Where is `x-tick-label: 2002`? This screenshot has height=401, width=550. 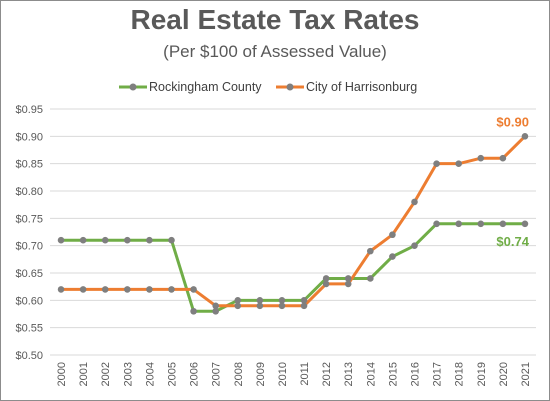 x-tick-label: 2002 is located at coordinates (106, 374).